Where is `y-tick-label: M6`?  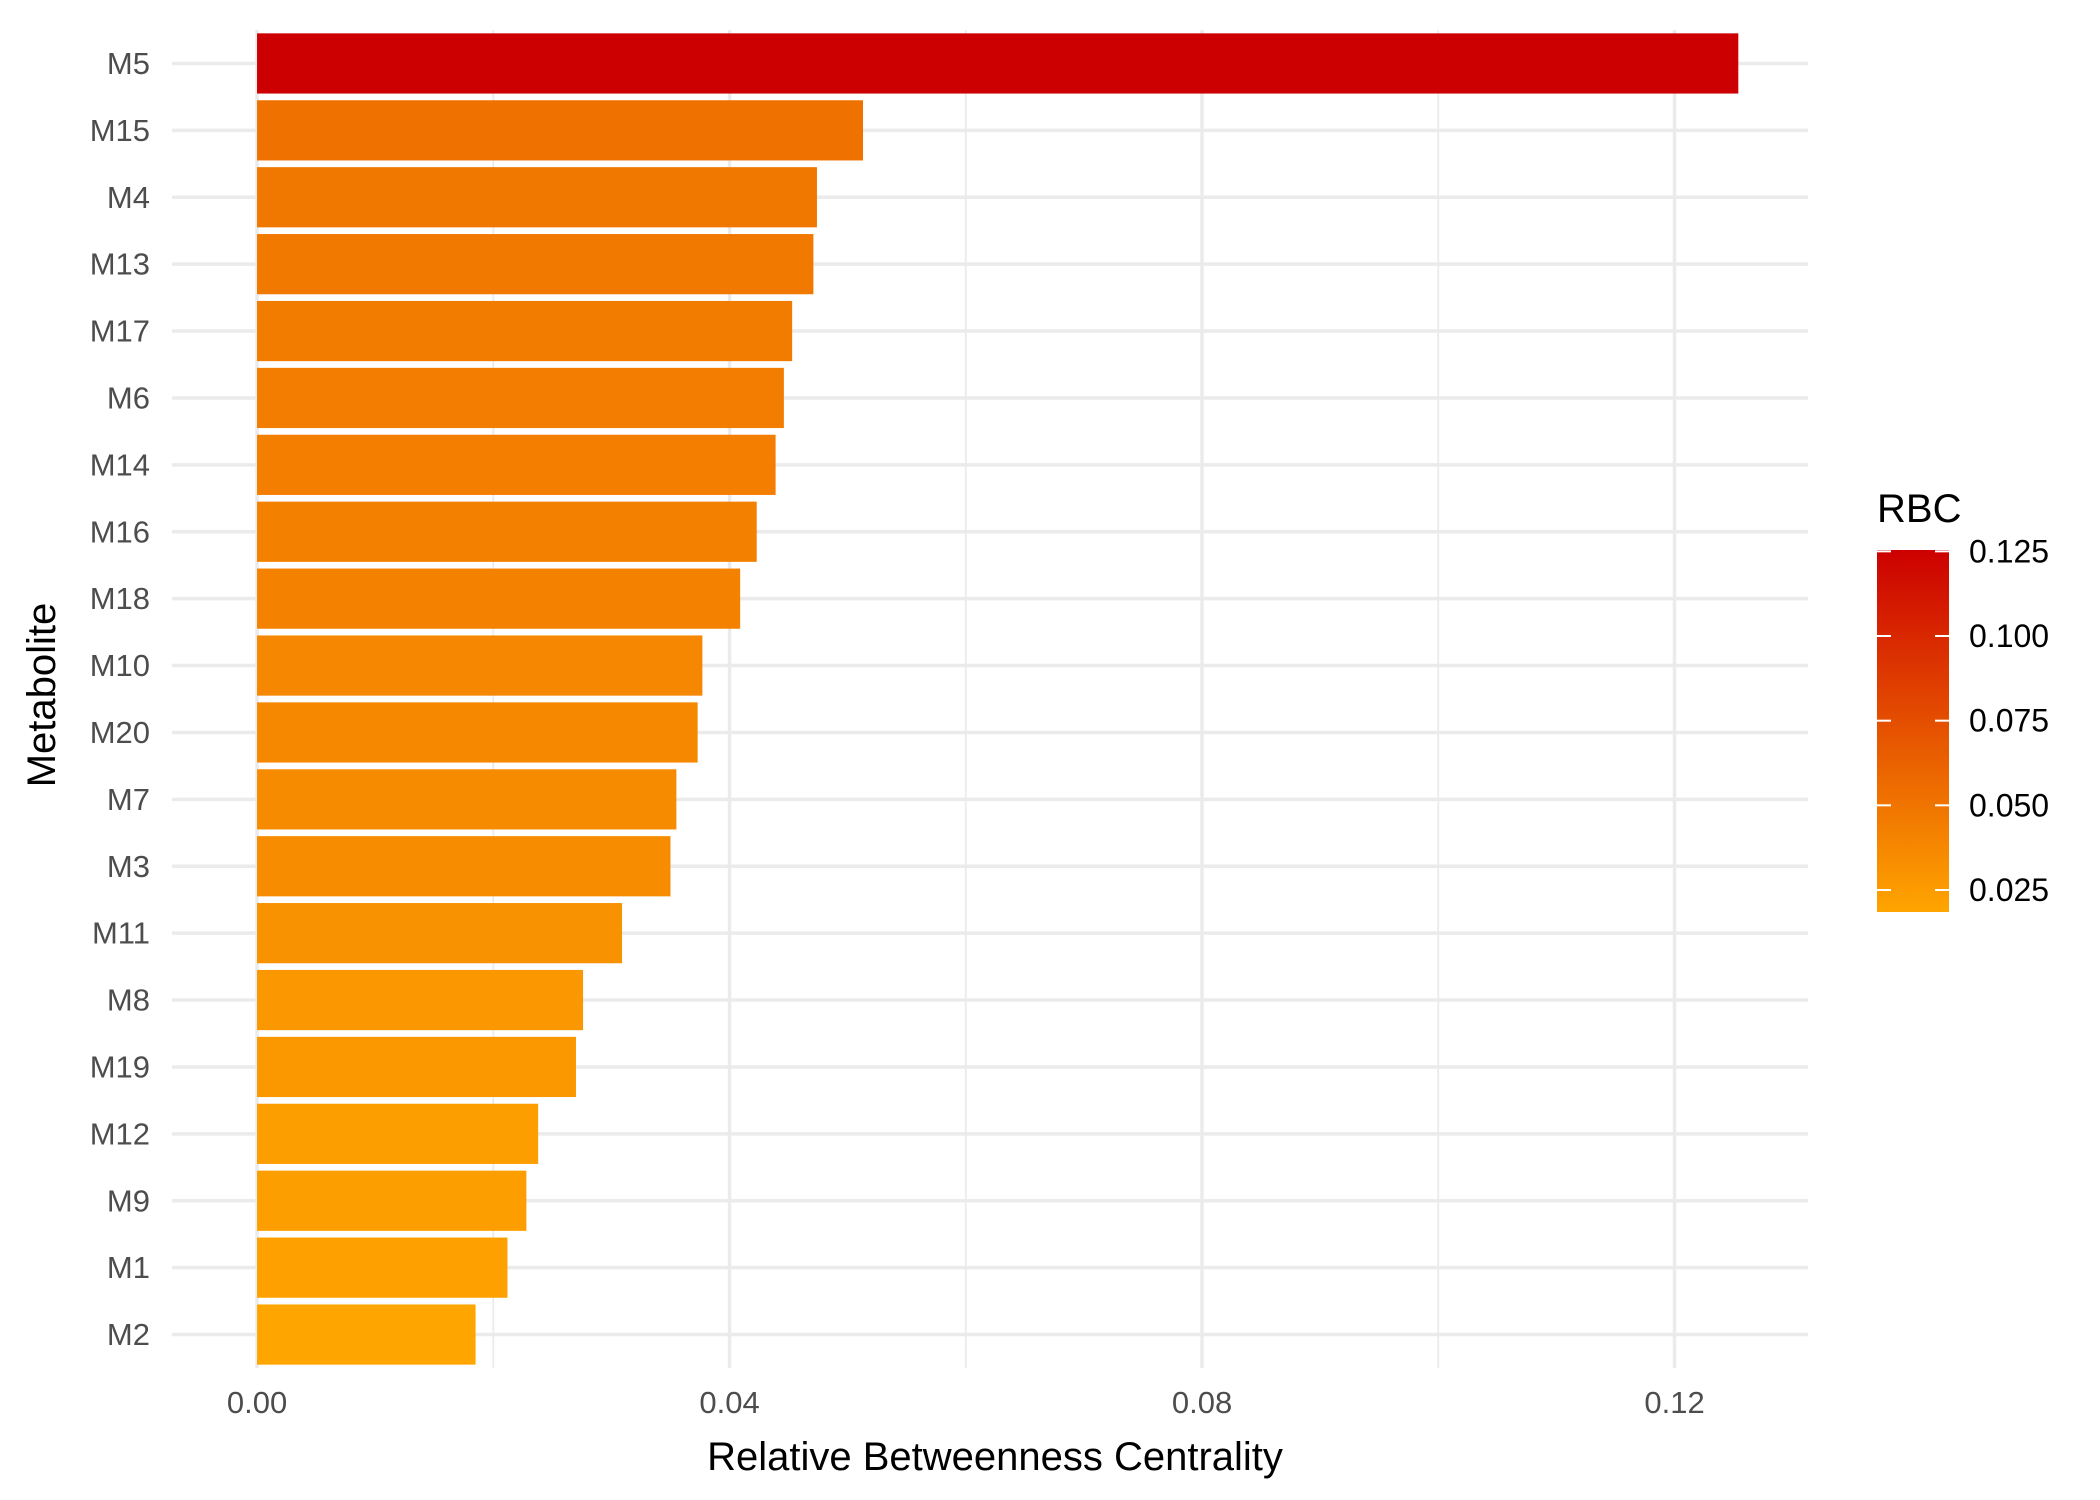
y-tick-label: M6 is located at coordinates (128, 397).